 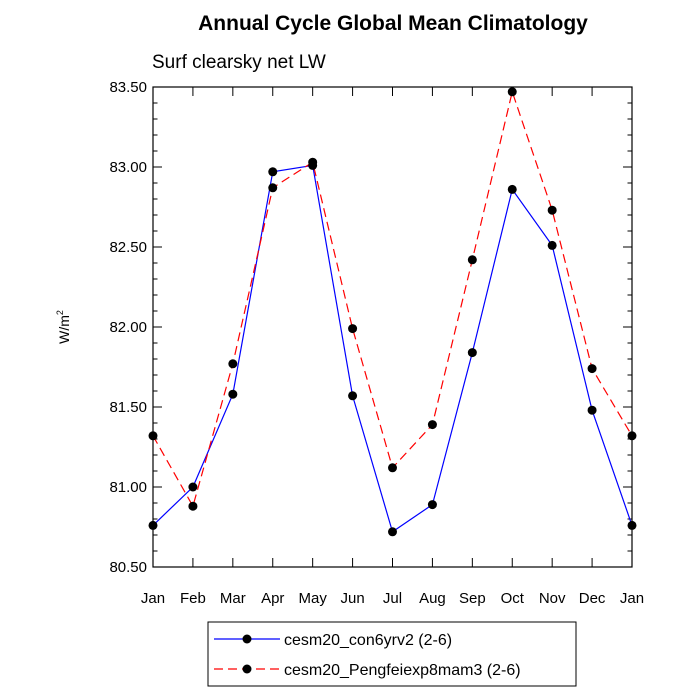 What do you see at coordinates (432, 598) in the screenshot?
I see `x-tick-label: Aug` at bounding box center [432, 598].